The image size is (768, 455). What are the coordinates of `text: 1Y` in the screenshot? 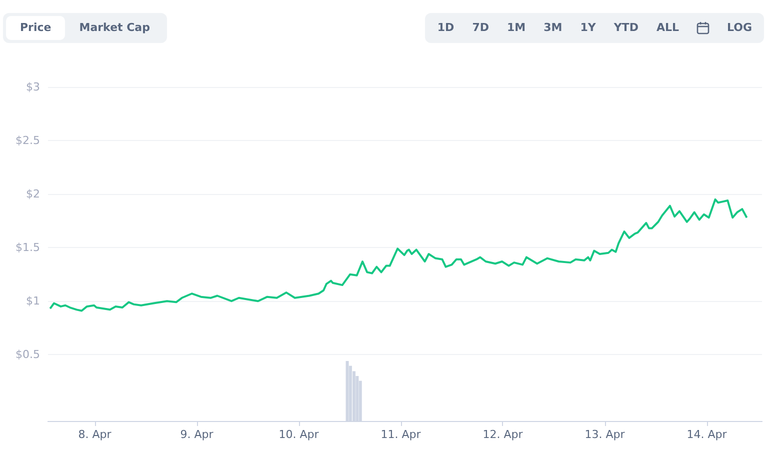 It's located at (588, 28).